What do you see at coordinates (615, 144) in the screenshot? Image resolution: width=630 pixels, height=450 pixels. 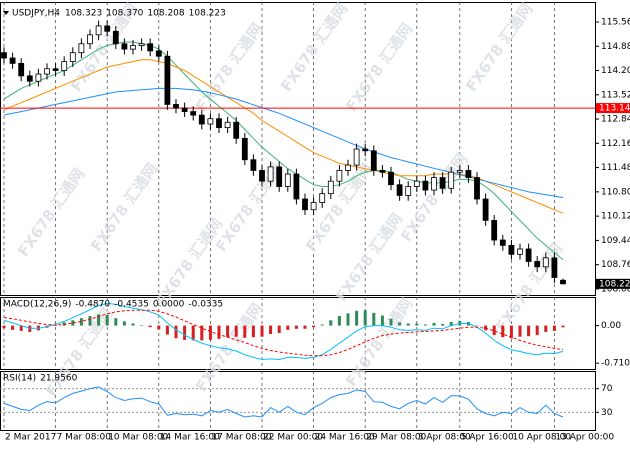 I see `y-tick-label: 112.160` at bounding box center [615, 144].